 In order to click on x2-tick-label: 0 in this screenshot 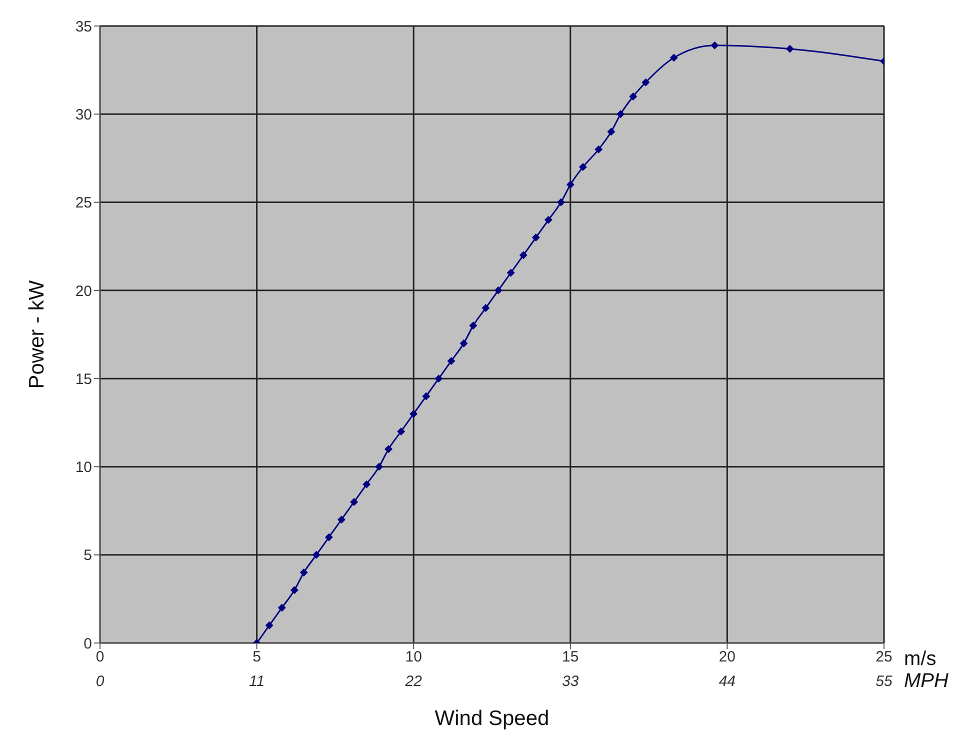, I will do `click(100, 681)`.